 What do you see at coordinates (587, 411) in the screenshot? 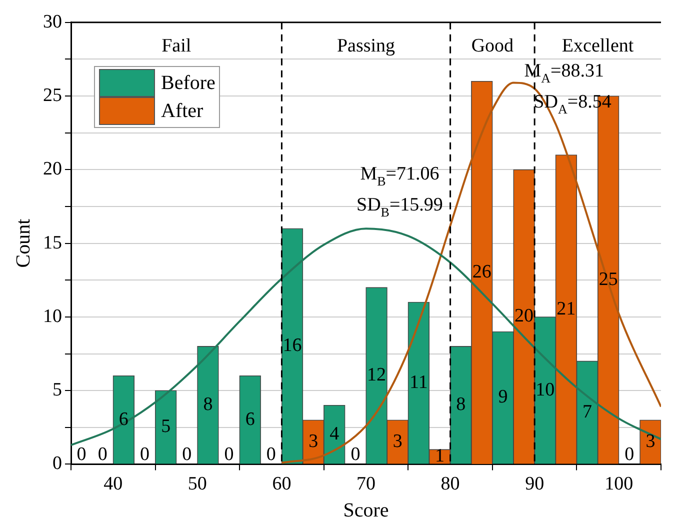
I see `data-label: 7` at bounding box center [587, 411].